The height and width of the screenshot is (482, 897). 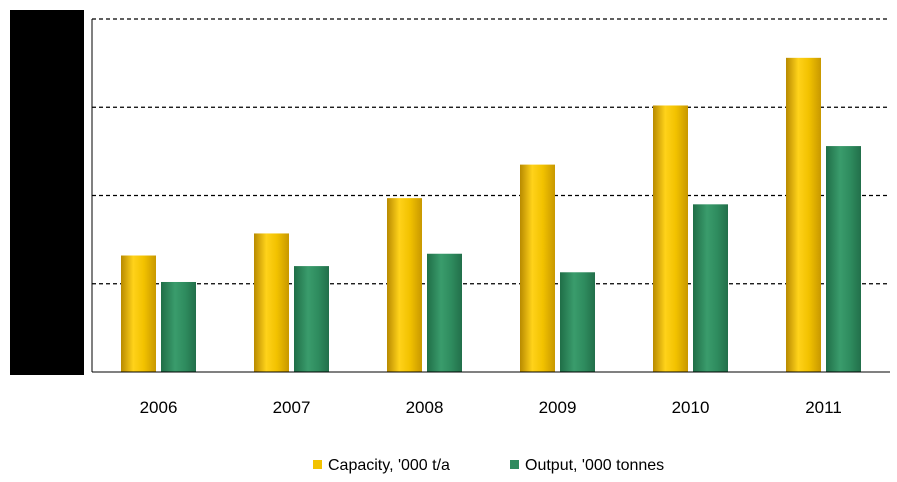 What do you see at coordinates (823, 407) in the screenshot?
I see `x-tick-label: 2011` at bounding box center [823, 407].